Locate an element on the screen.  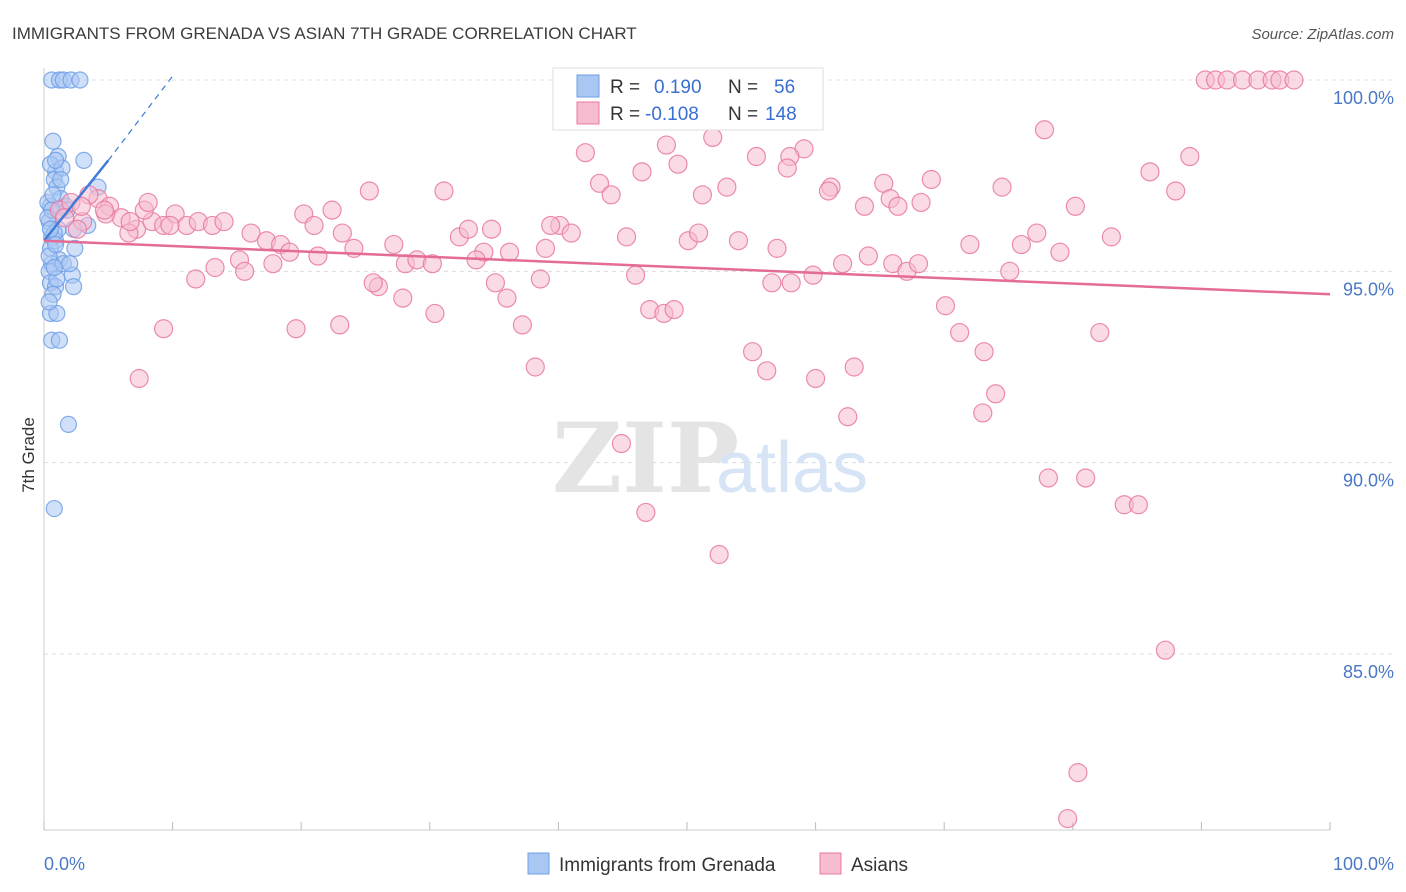
legend-label-asians: Asians is located at coordinates (879, 865).